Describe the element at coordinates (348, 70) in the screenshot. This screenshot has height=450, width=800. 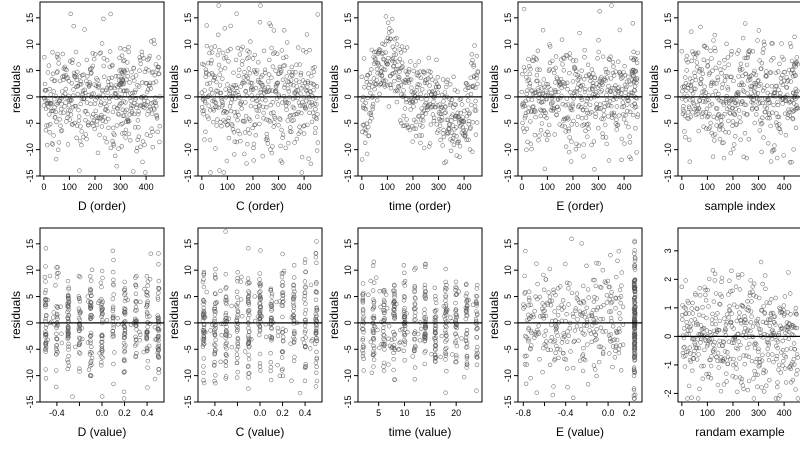
I see `y-tick-label: 5` at that location.